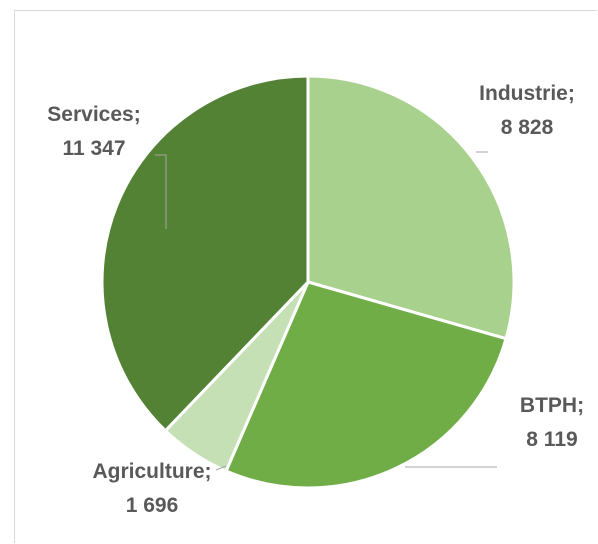 The height and width of the screenshot is (544, 598). What do you see at coordinates (527, 93) in the screenshot?
I see `data-label-category: Industrie;` at bounding box center [527, 93].